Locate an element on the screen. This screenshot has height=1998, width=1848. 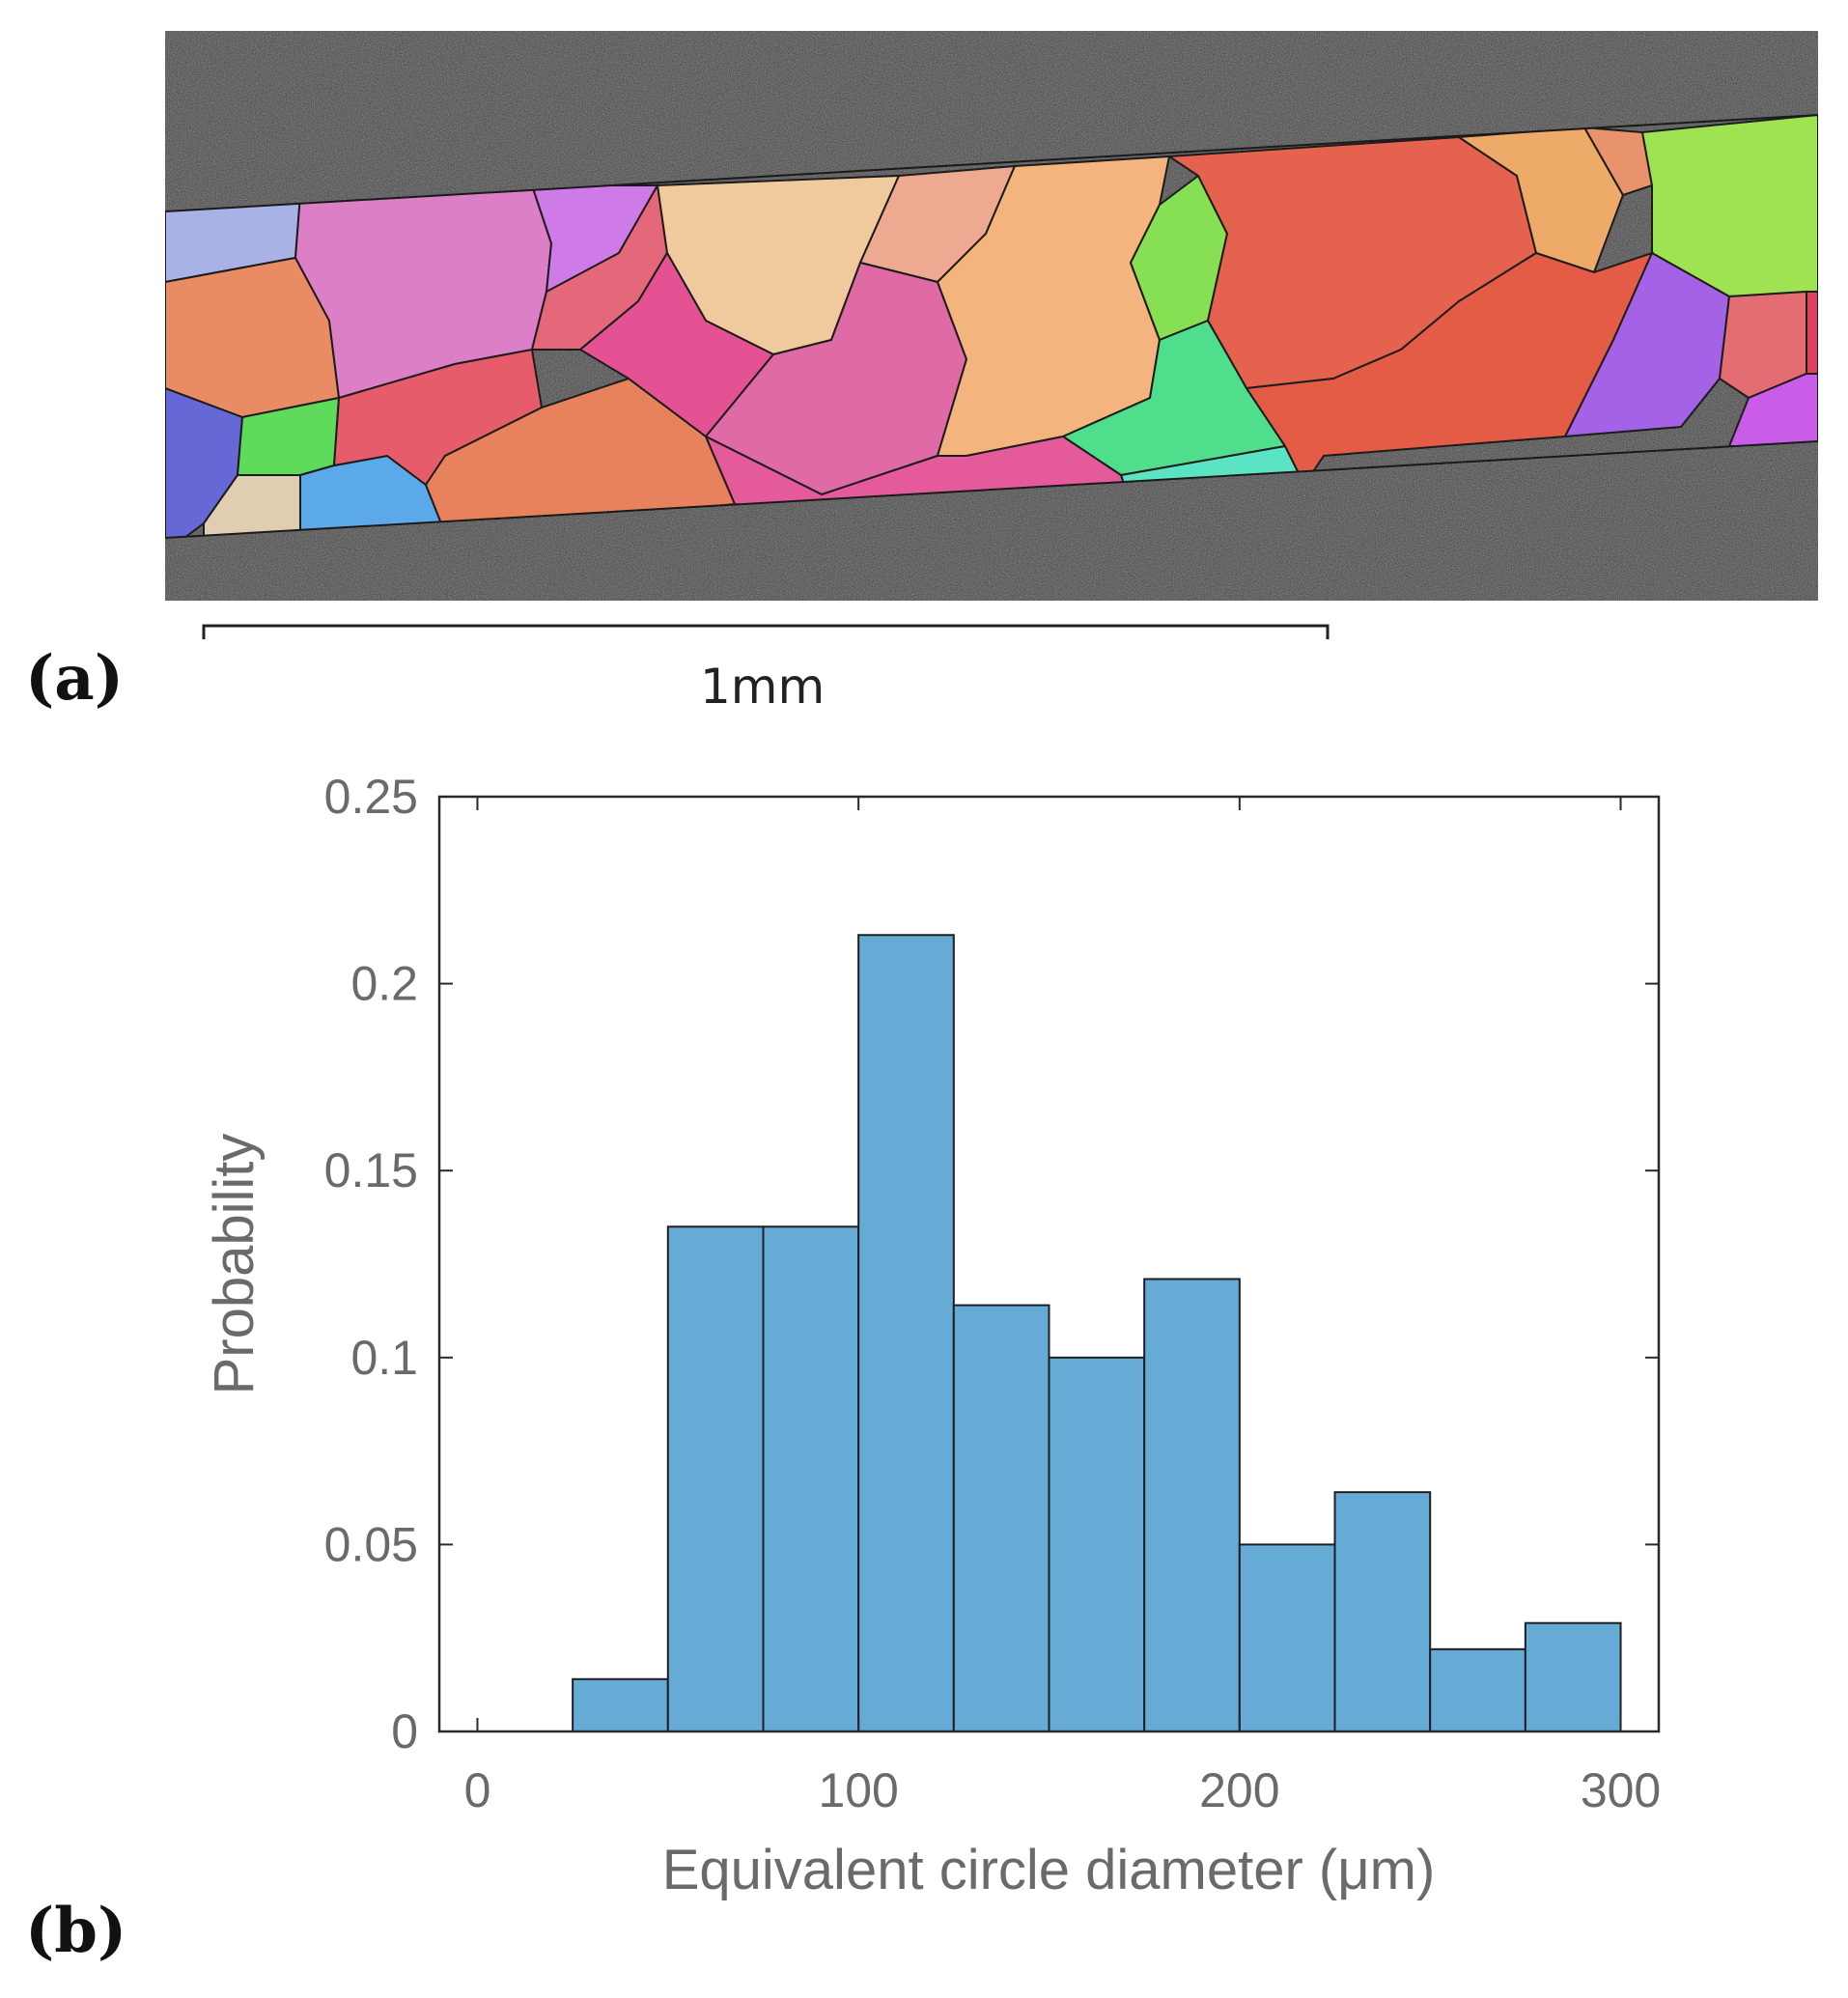
x-tick-label: 0 is located at coordinates (478, 1790).